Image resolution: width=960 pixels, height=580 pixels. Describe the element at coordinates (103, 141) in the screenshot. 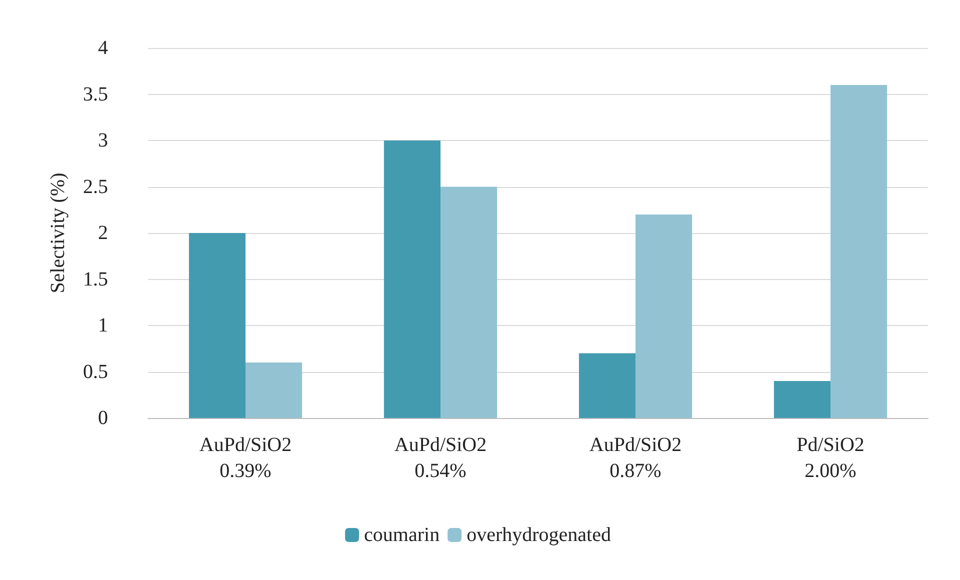

I see `y-tick-label: 3` at that location.